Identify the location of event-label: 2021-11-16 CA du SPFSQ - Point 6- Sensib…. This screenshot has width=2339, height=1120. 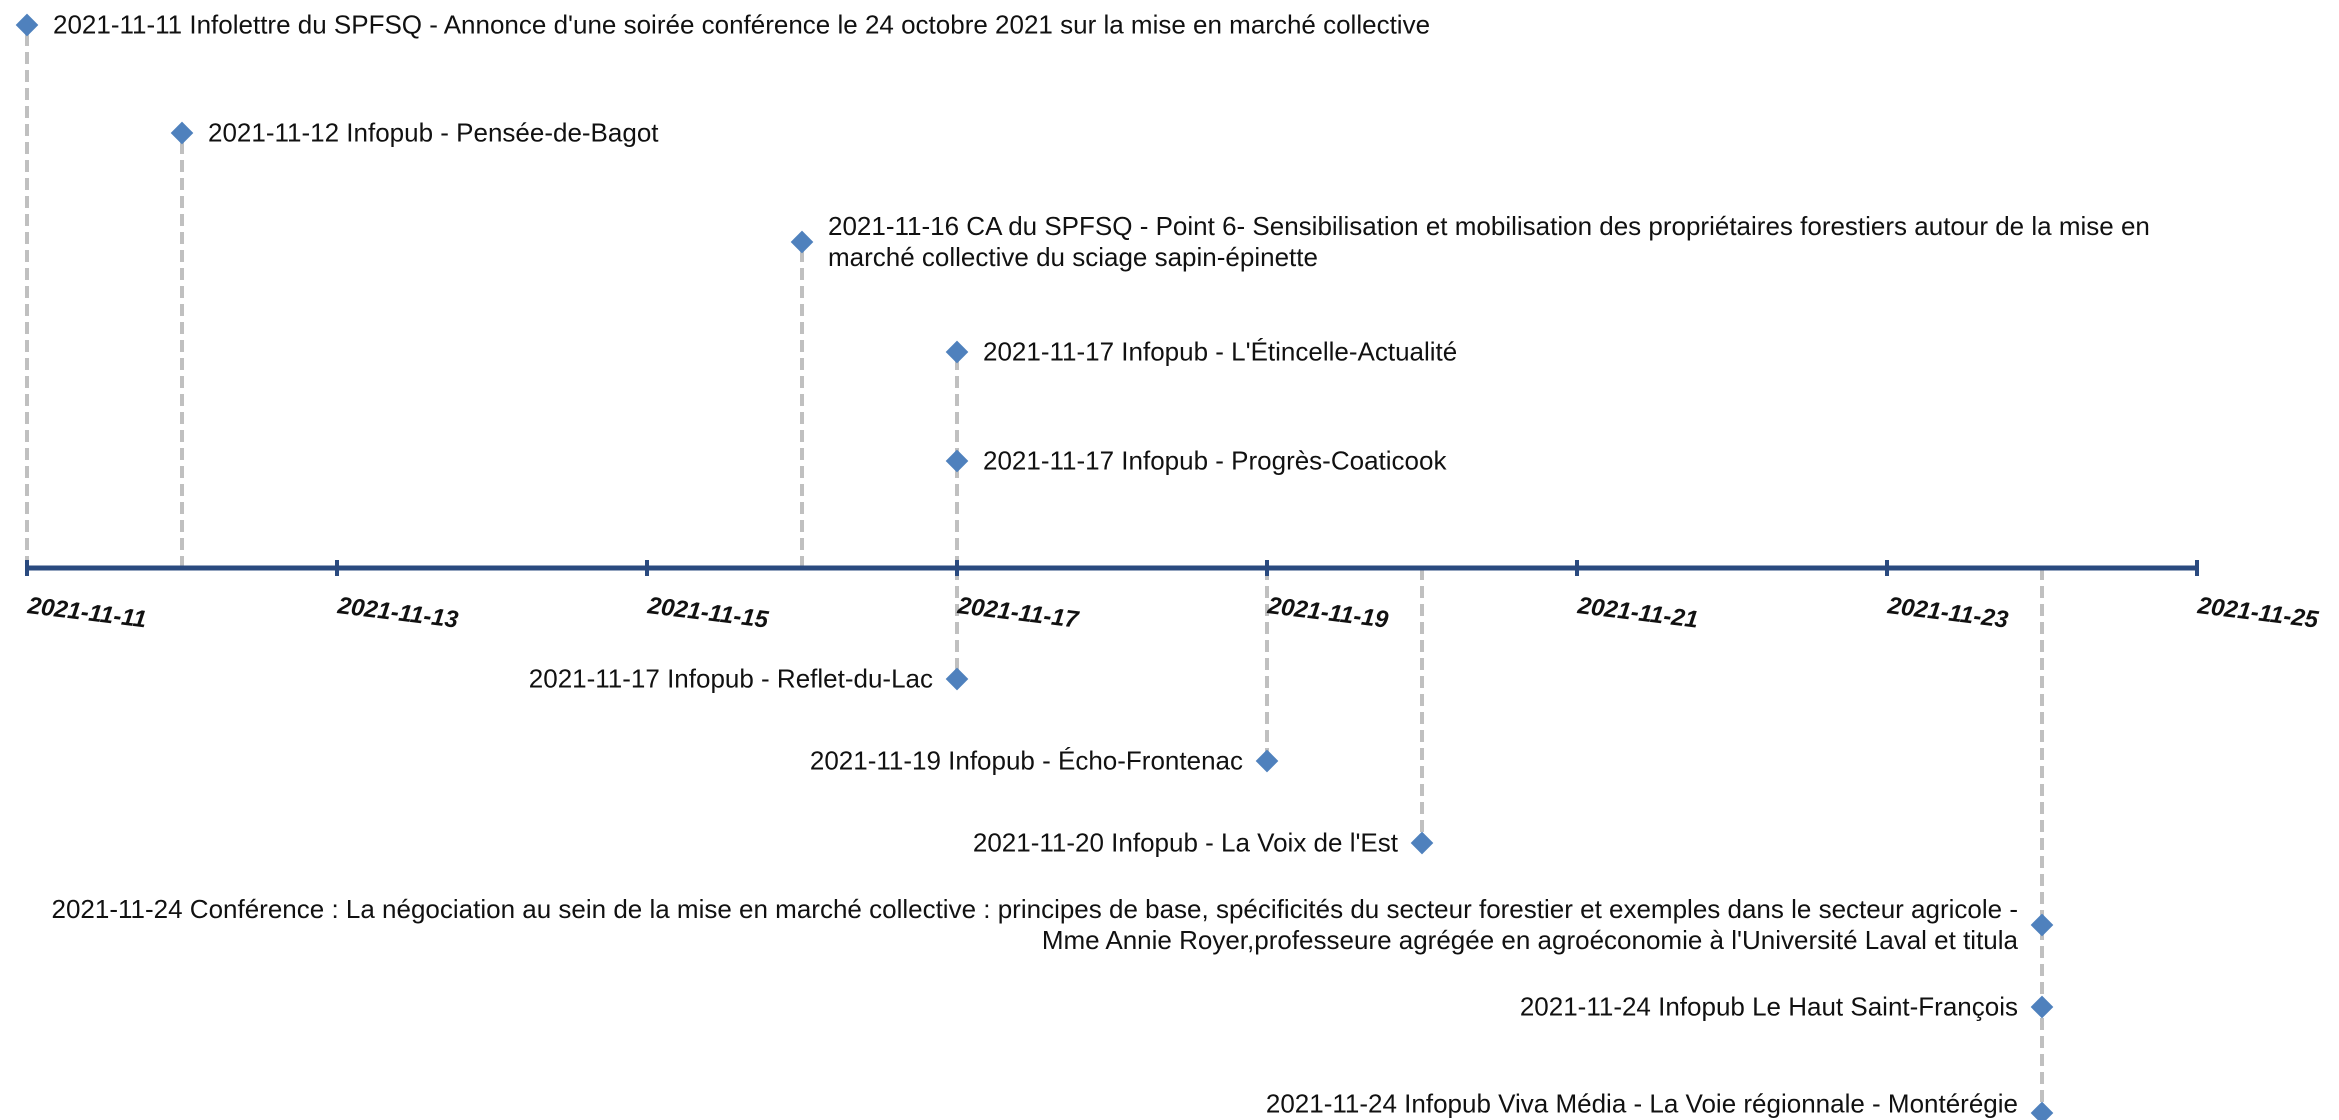
(1489, 241).